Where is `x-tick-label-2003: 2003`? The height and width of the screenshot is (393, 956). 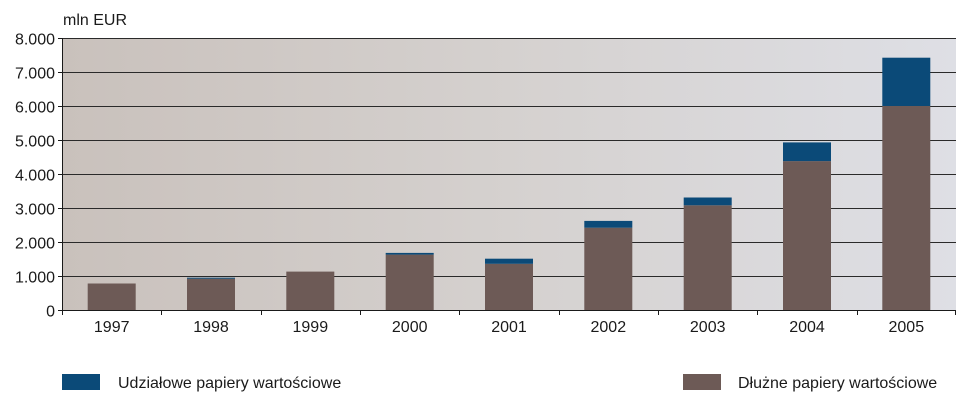 x-tick-label-2003: 2003 is located at coordinates (708, 327).